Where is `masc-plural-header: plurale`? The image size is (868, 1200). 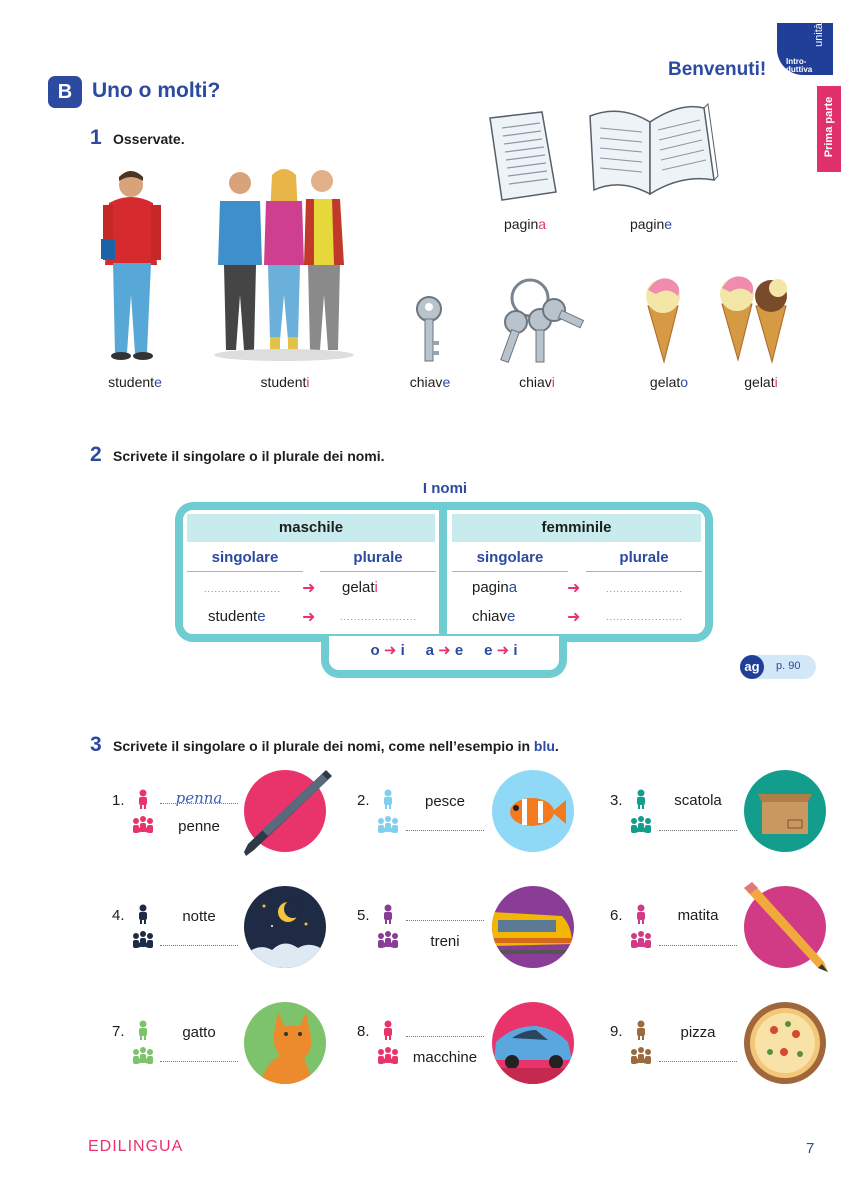
masc-plural-header: plurale is located at coordinates (378, 557).